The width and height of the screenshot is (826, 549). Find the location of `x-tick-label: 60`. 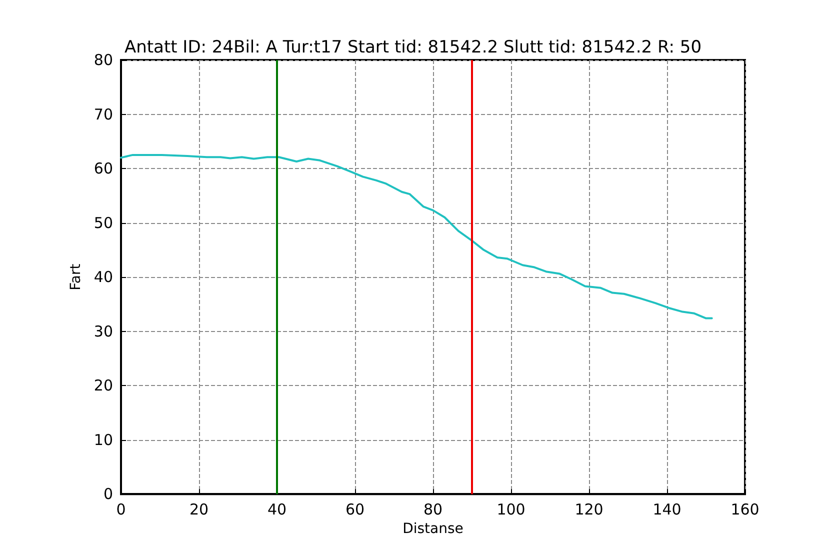

x-tick-label: 60 is located at coordinates (355, 509).